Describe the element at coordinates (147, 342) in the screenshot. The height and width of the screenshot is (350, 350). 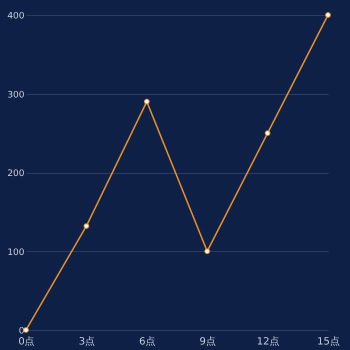
I see `x-tick-label: 6点` at that location.